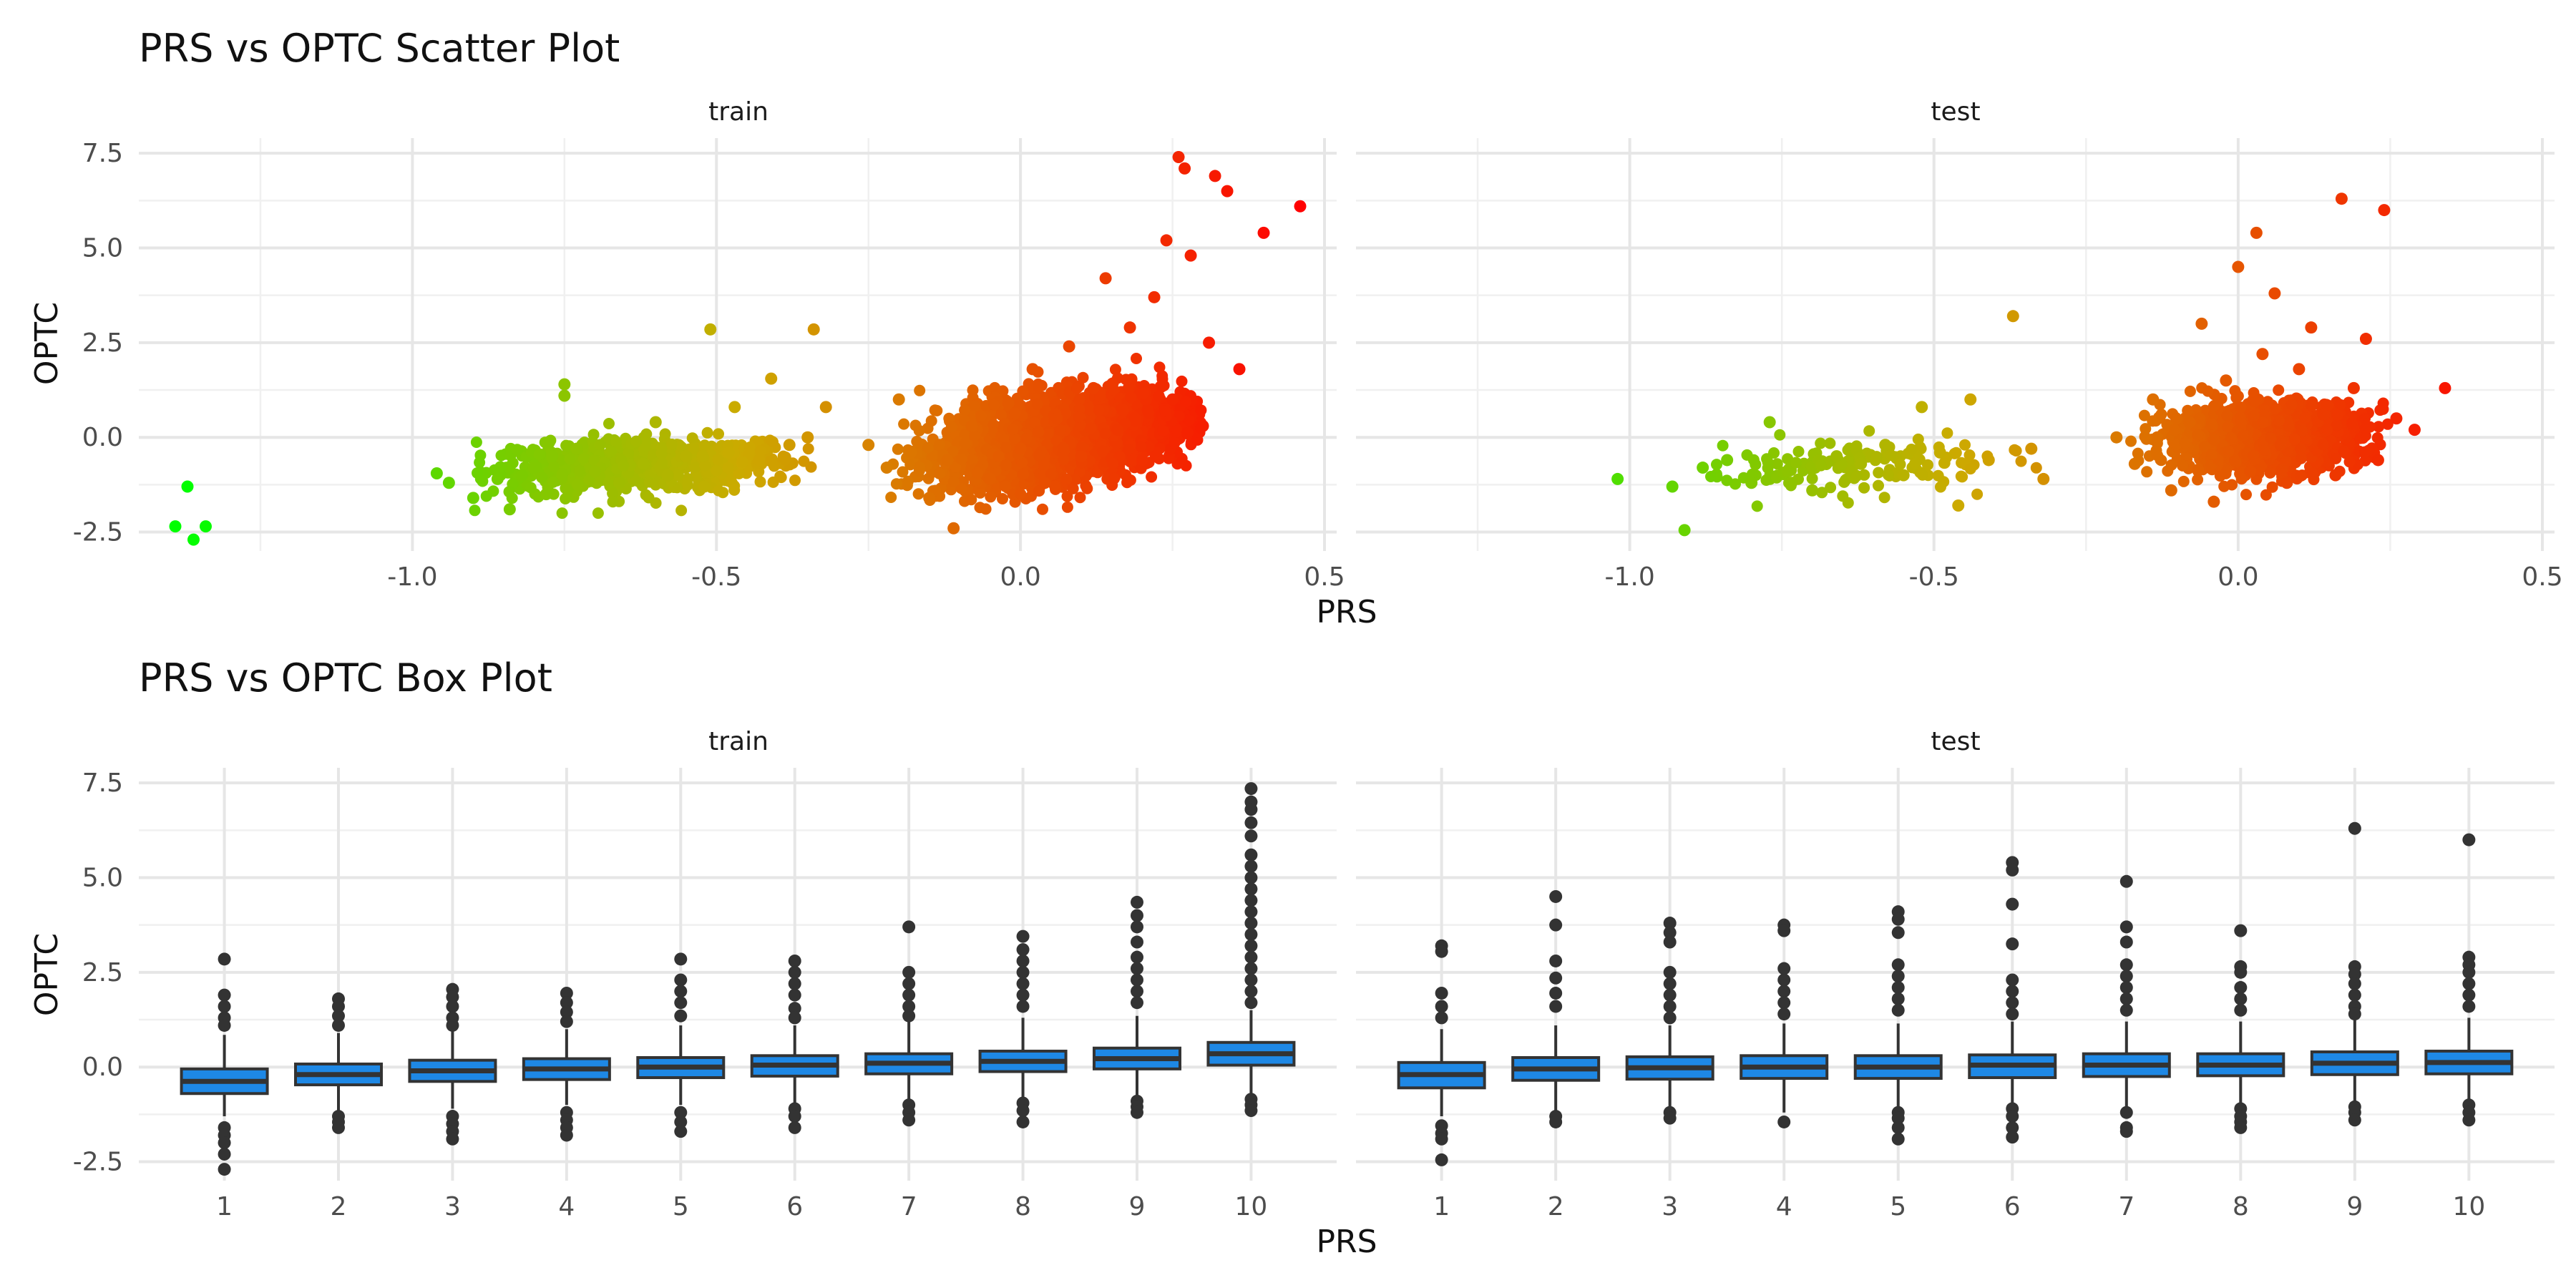 This screenshot has height=1288, width=2576. I want to click on x-tick-label: 7, so click(909, 1206).